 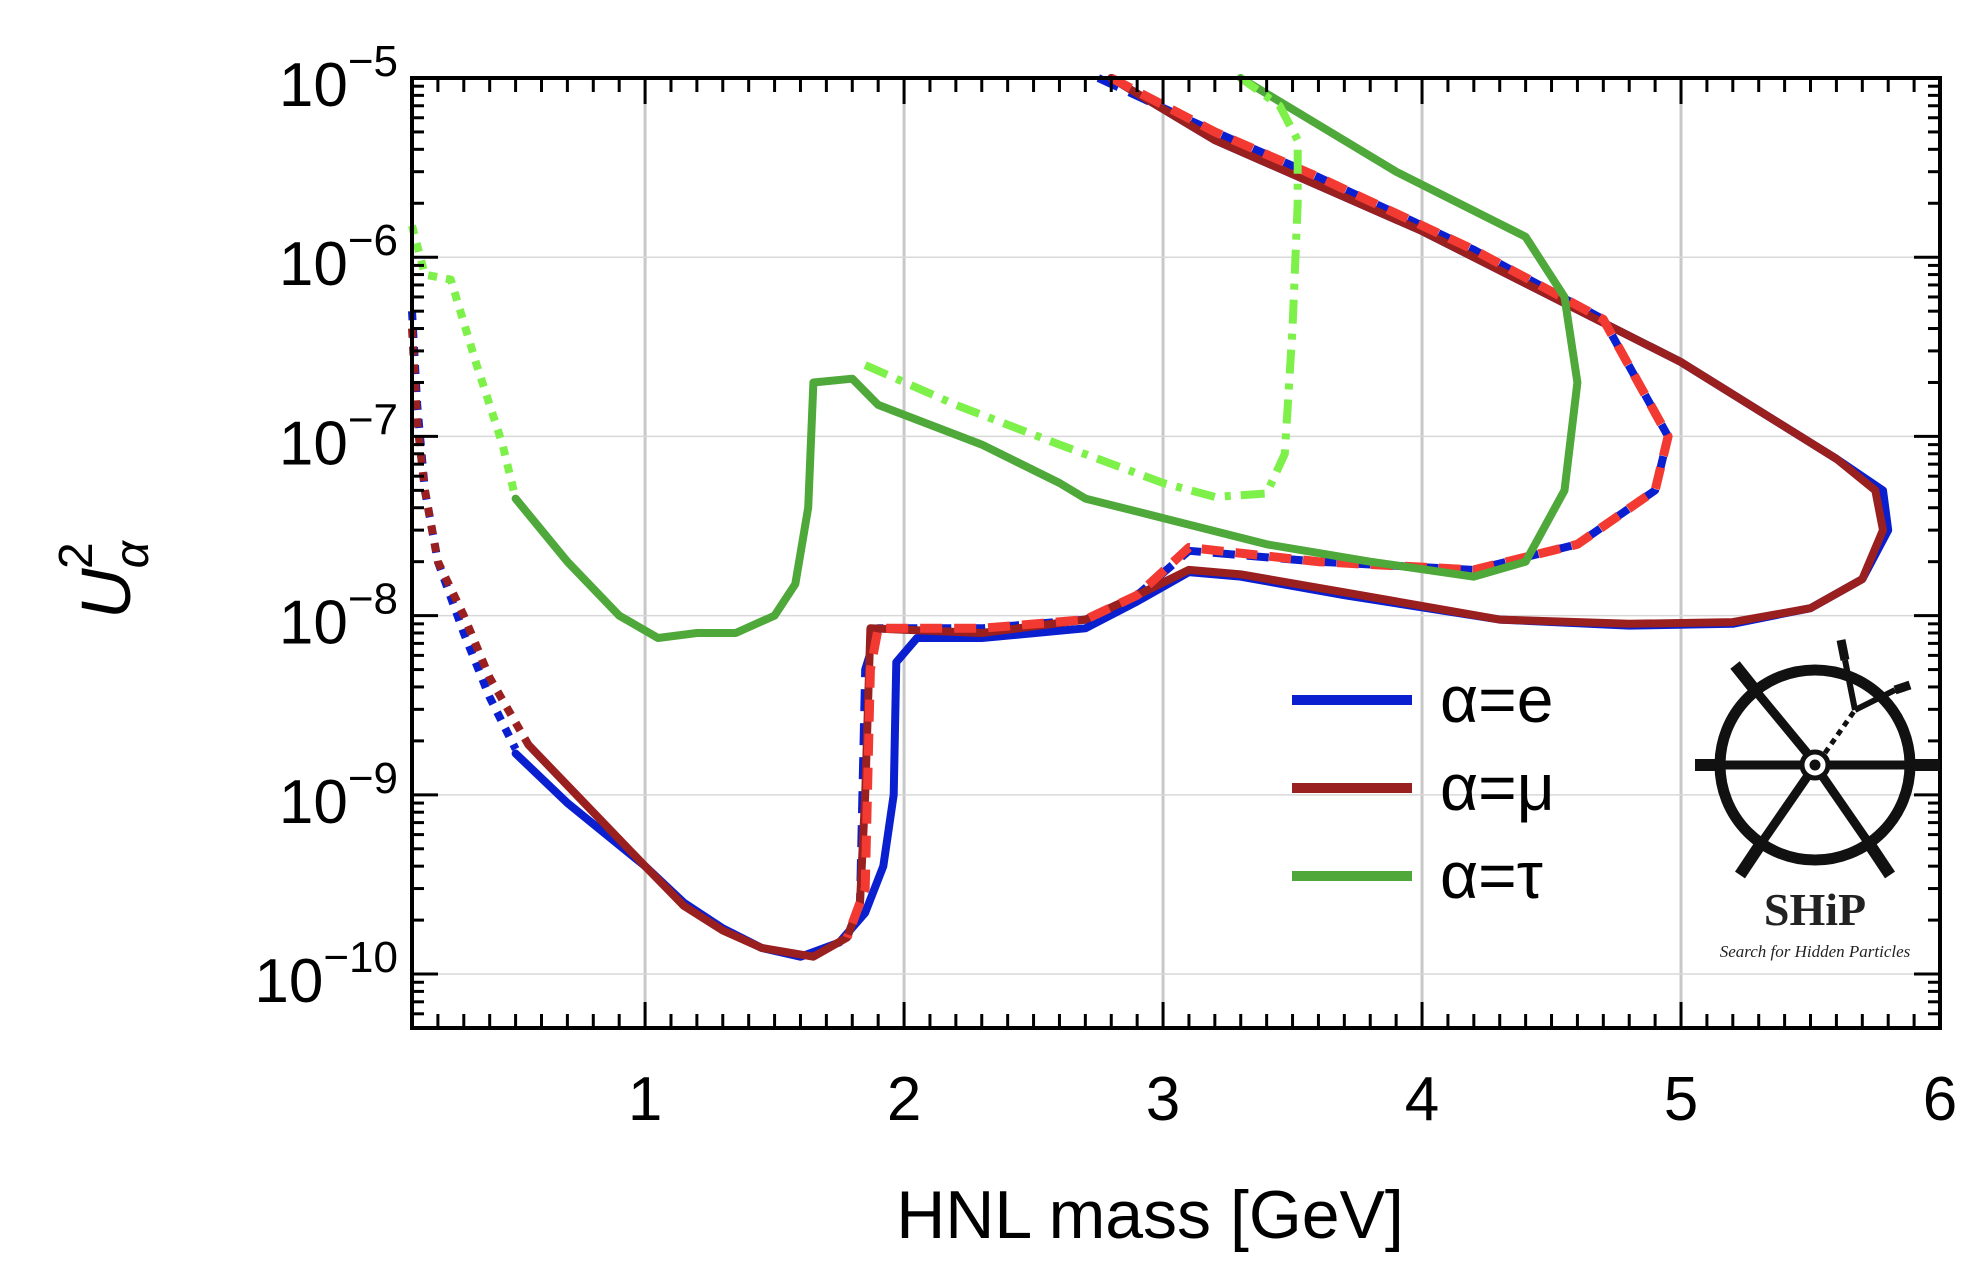 I want to click on y-label-base: U, so click(x=106, y=593).